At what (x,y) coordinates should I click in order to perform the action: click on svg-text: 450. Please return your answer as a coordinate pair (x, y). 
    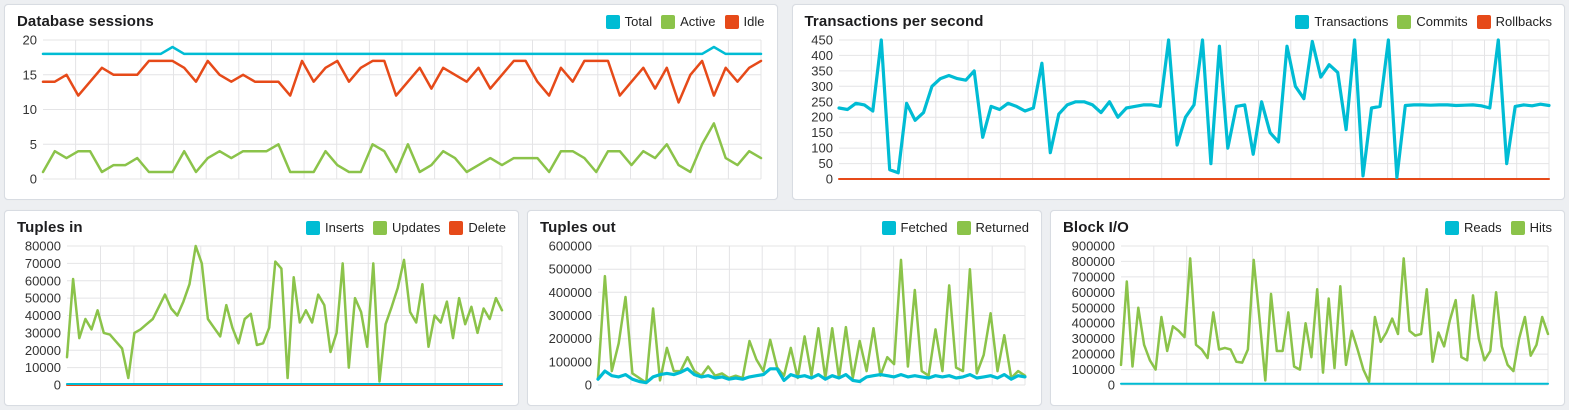
    Looking at the image, I should click on (822, 40).